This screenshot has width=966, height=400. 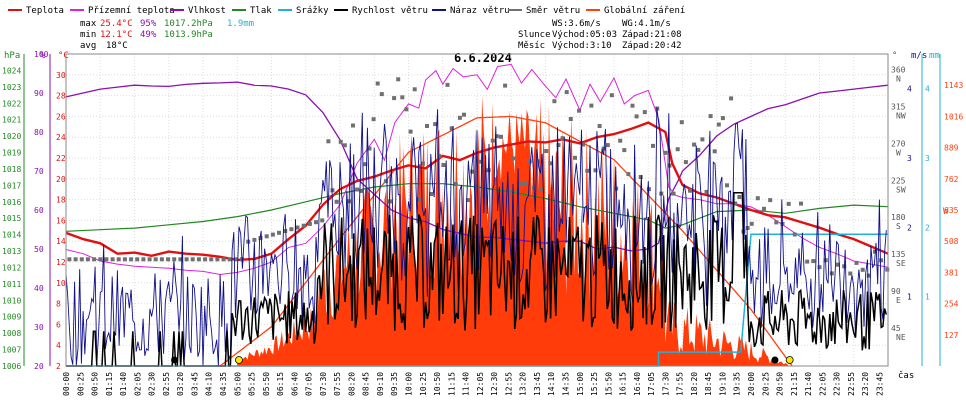 What do you see at coordinates (209, 384) in the screenshot?
I see `time-tick-label: 04:10` at bounding box center [209, 384].